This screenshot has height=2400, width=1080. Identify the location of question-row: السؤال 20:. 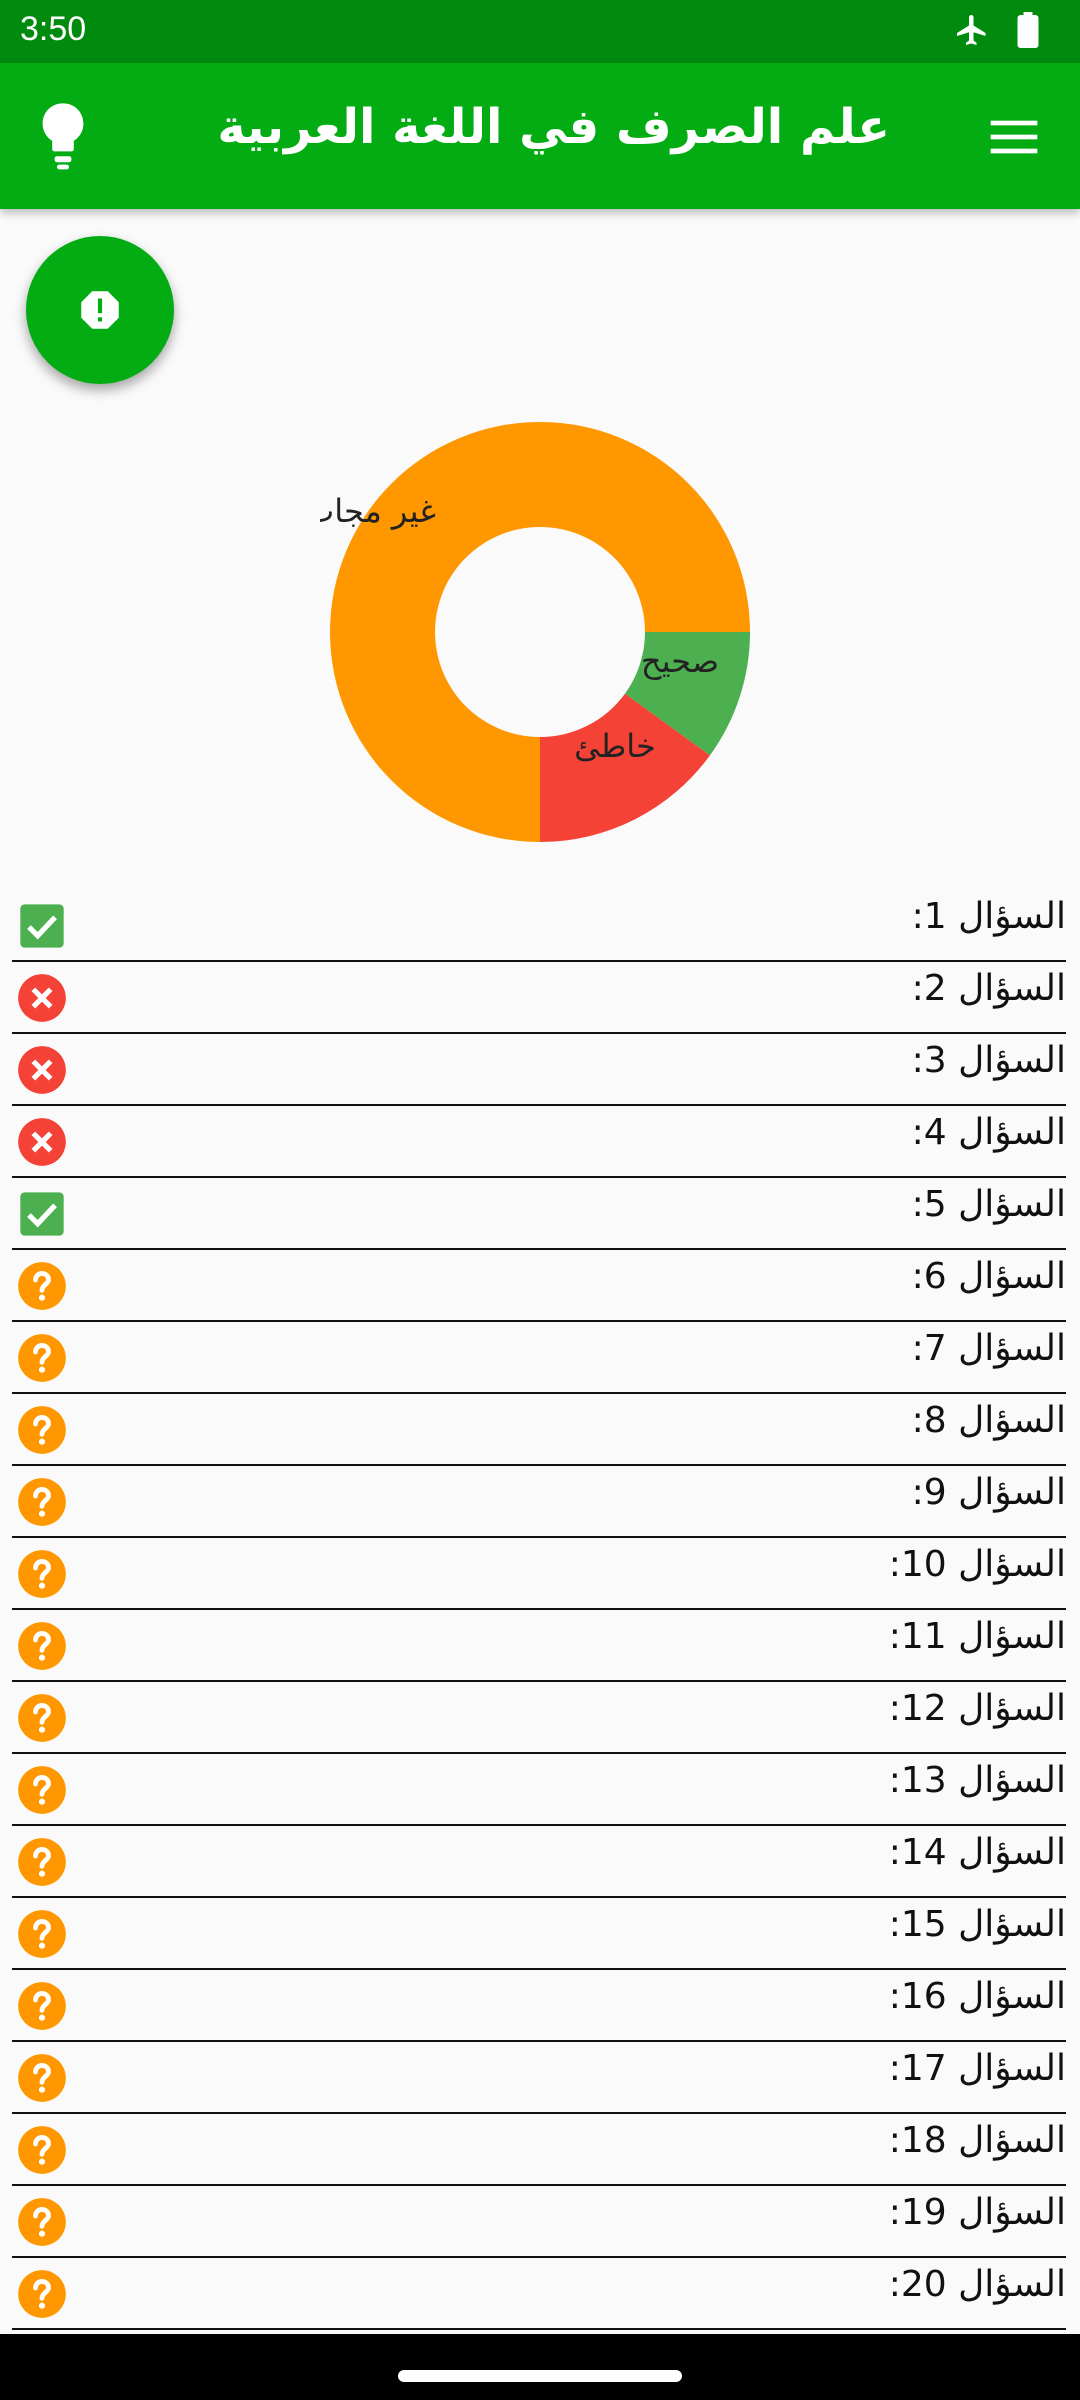
(539, 2294).